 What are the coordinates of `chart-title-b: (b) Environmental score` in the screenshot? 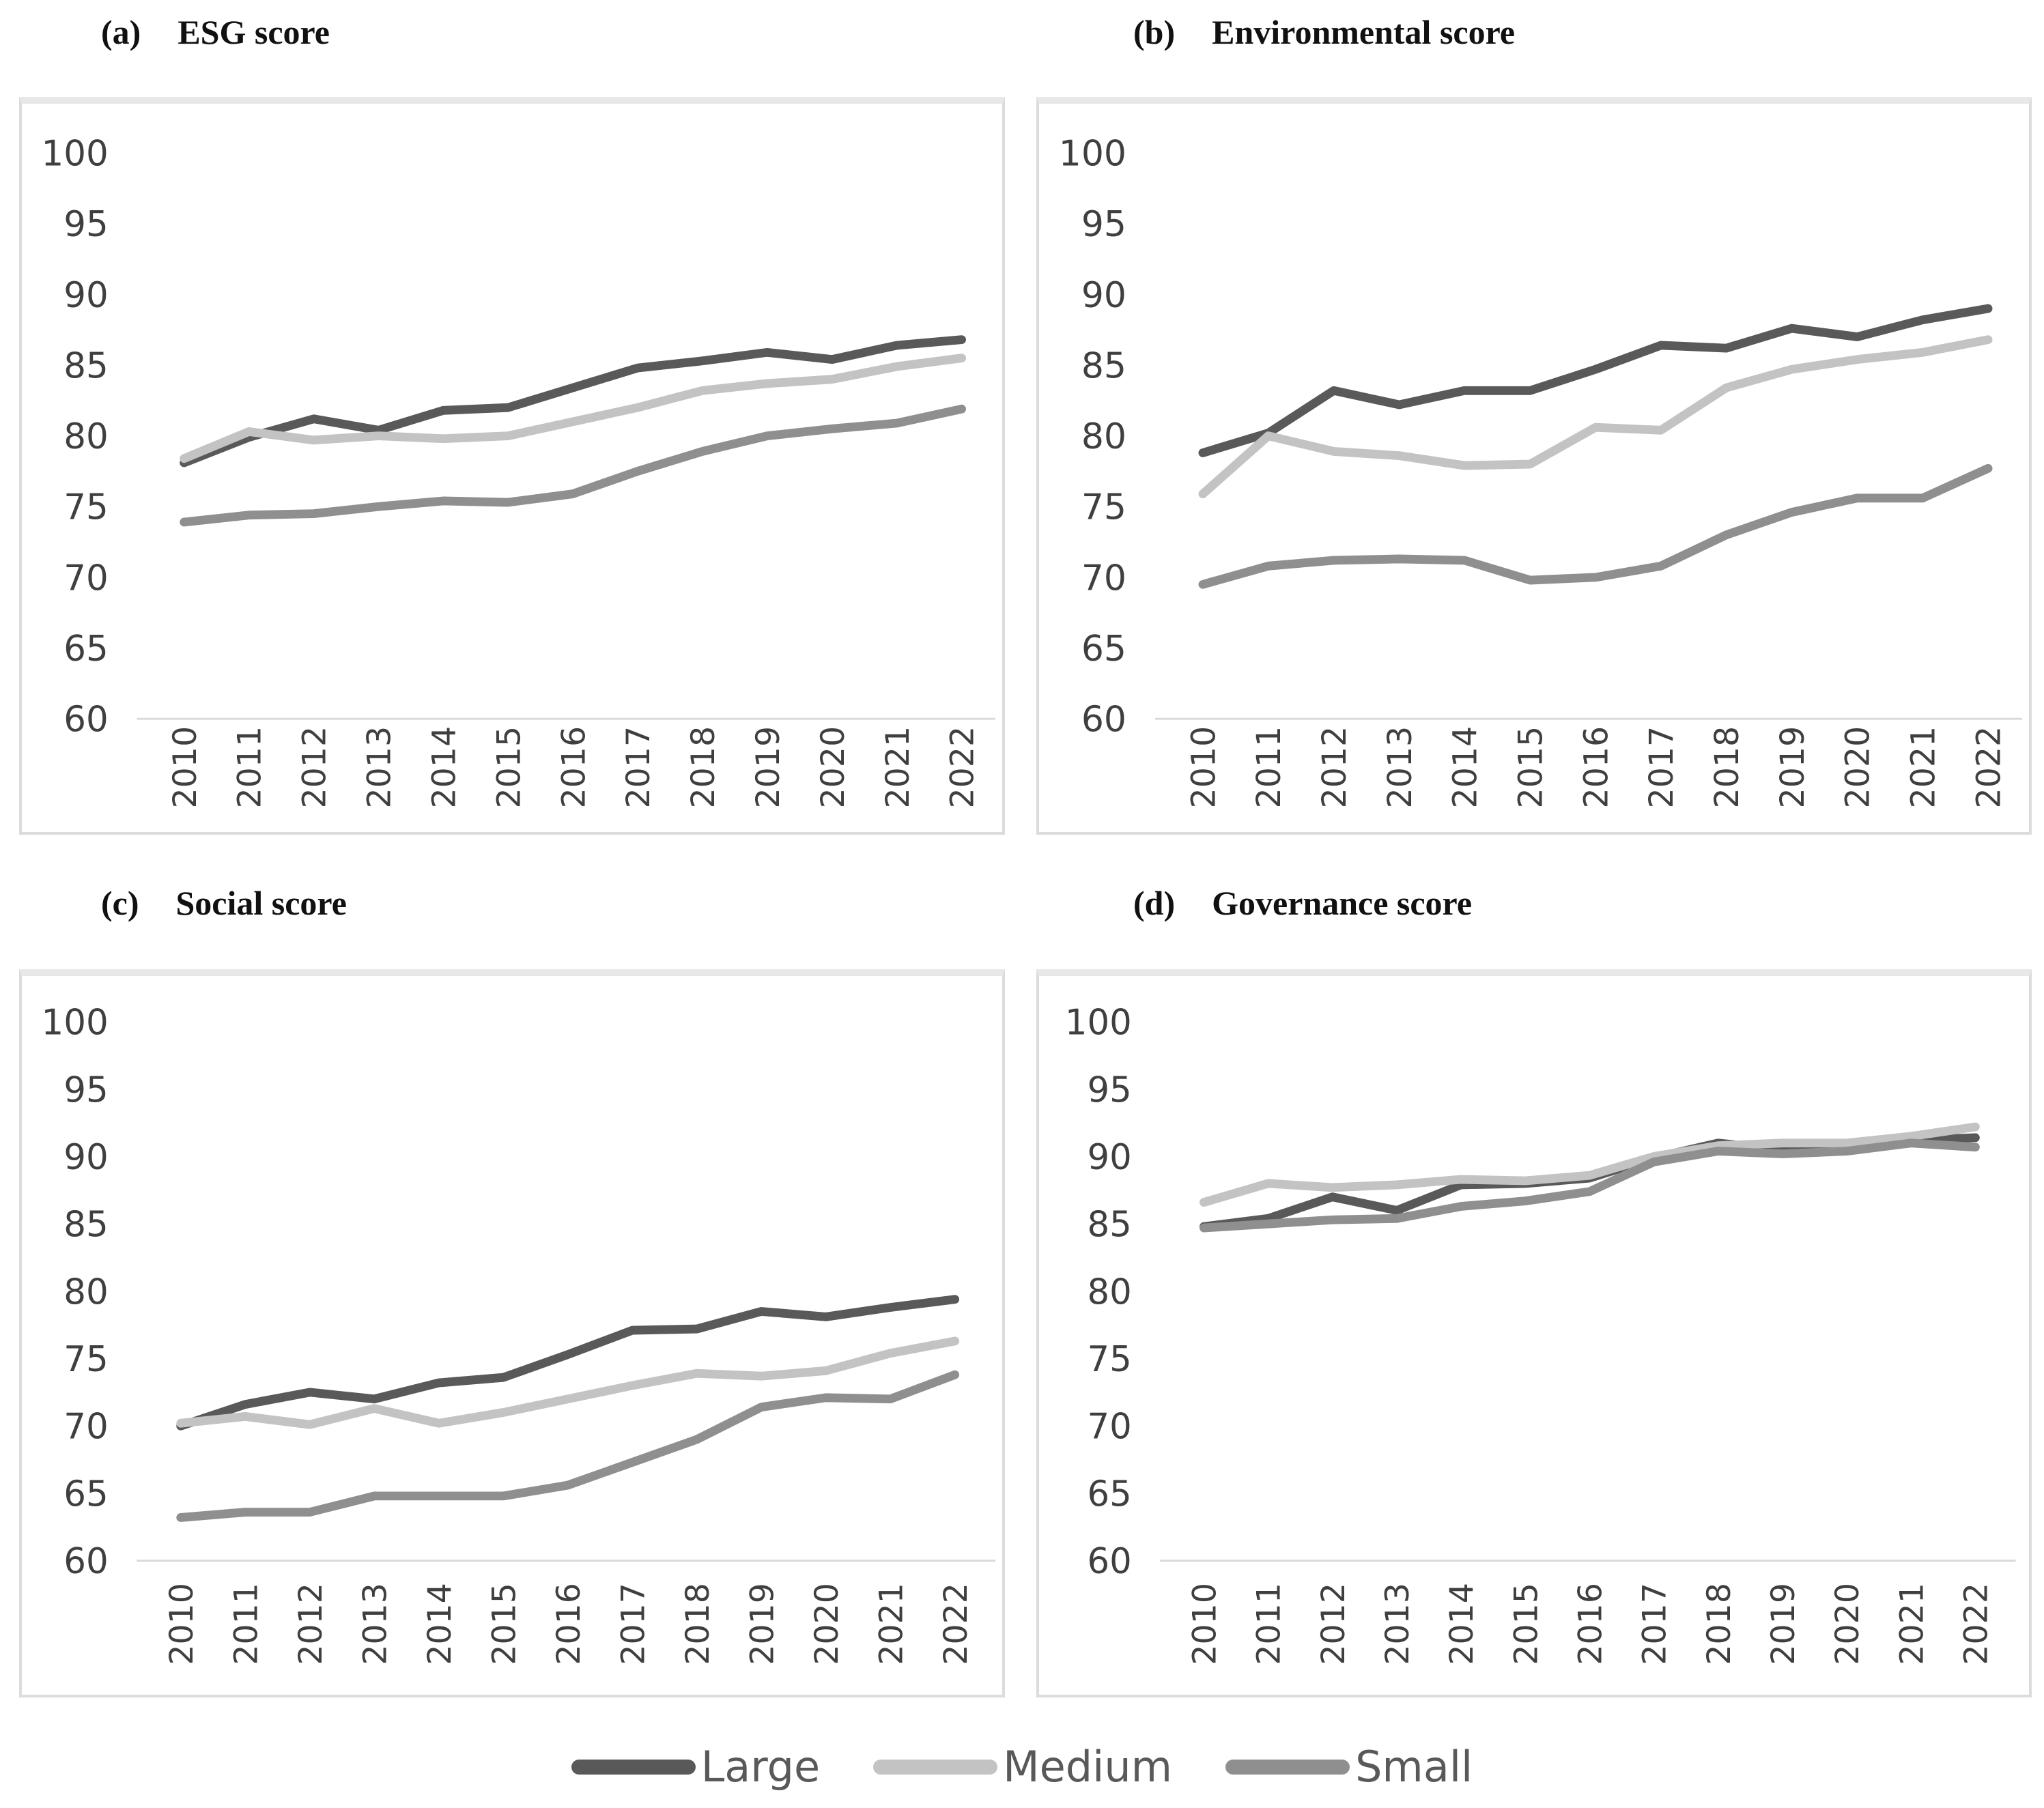 It's located at (1324, 32).